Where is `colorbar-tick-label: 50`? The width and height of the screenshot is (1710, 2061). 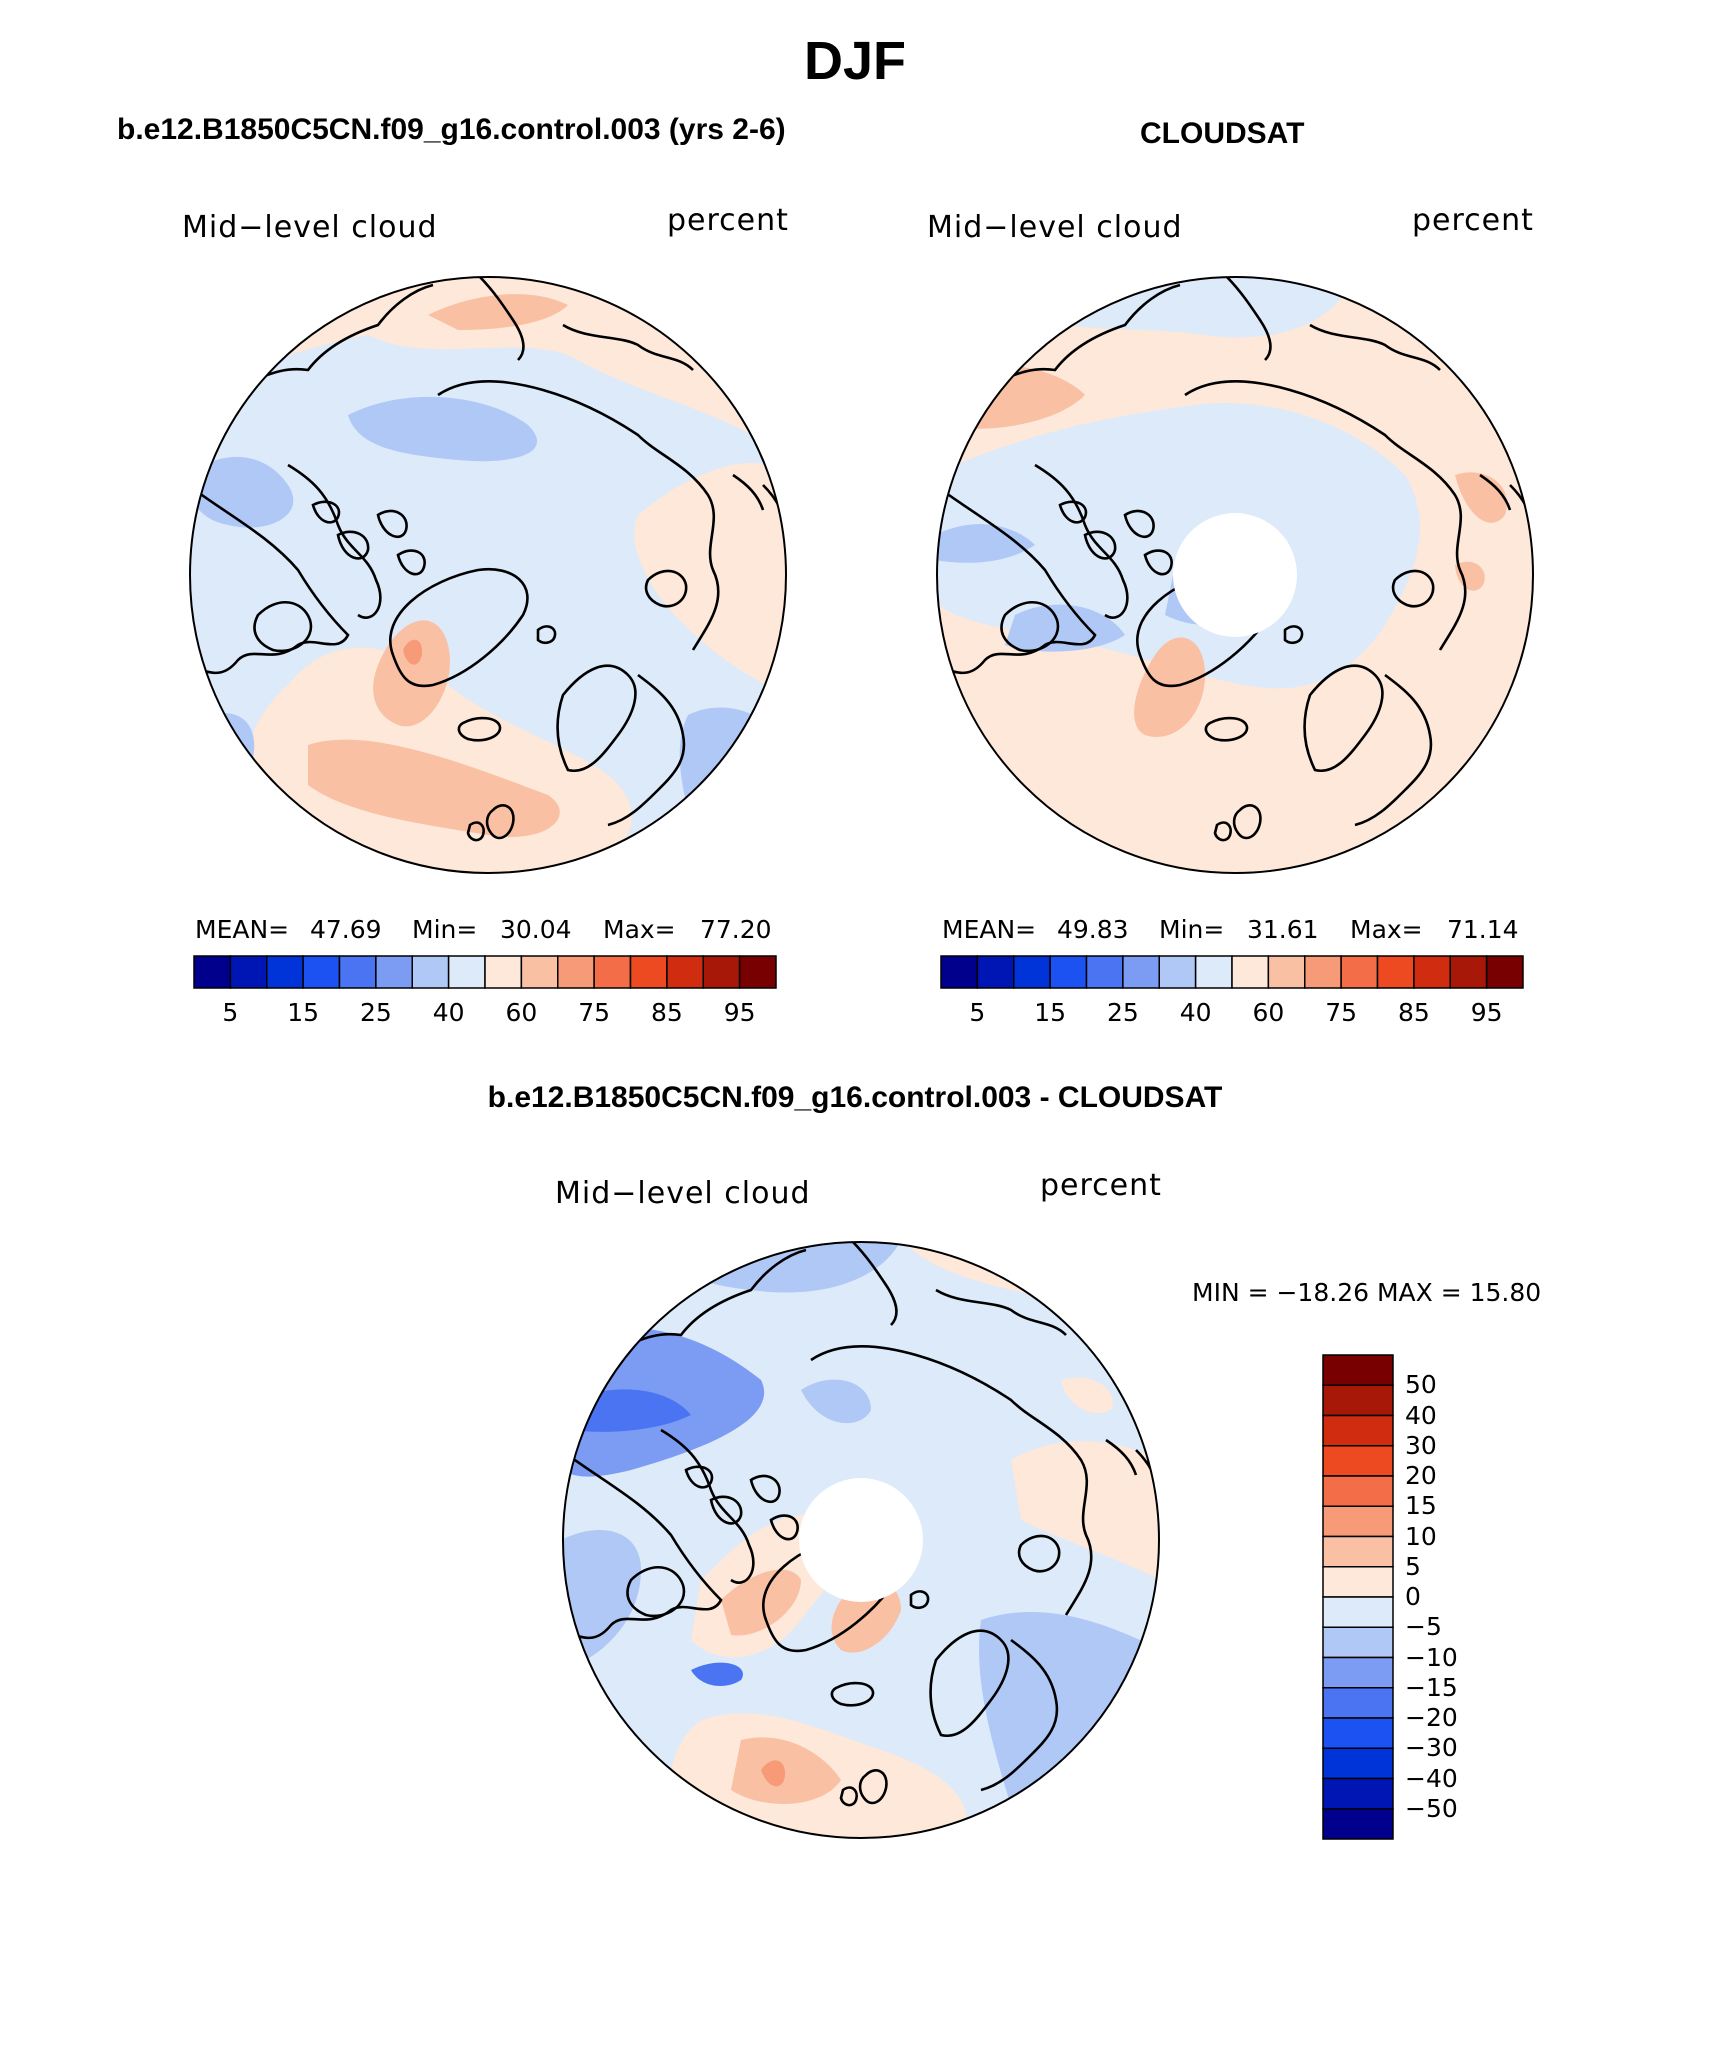 colorbar-tick-label: 50 is located at coordinates (1421, 1385).